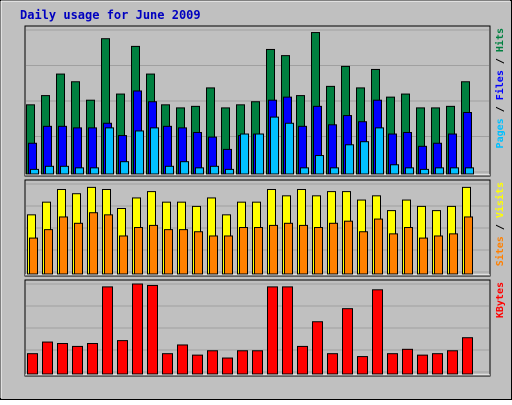 This screenshot has width=512, height=405. Describe the element at coordinates (500, 40) in the screenshot. I see `legend-item: Hits` at that location.